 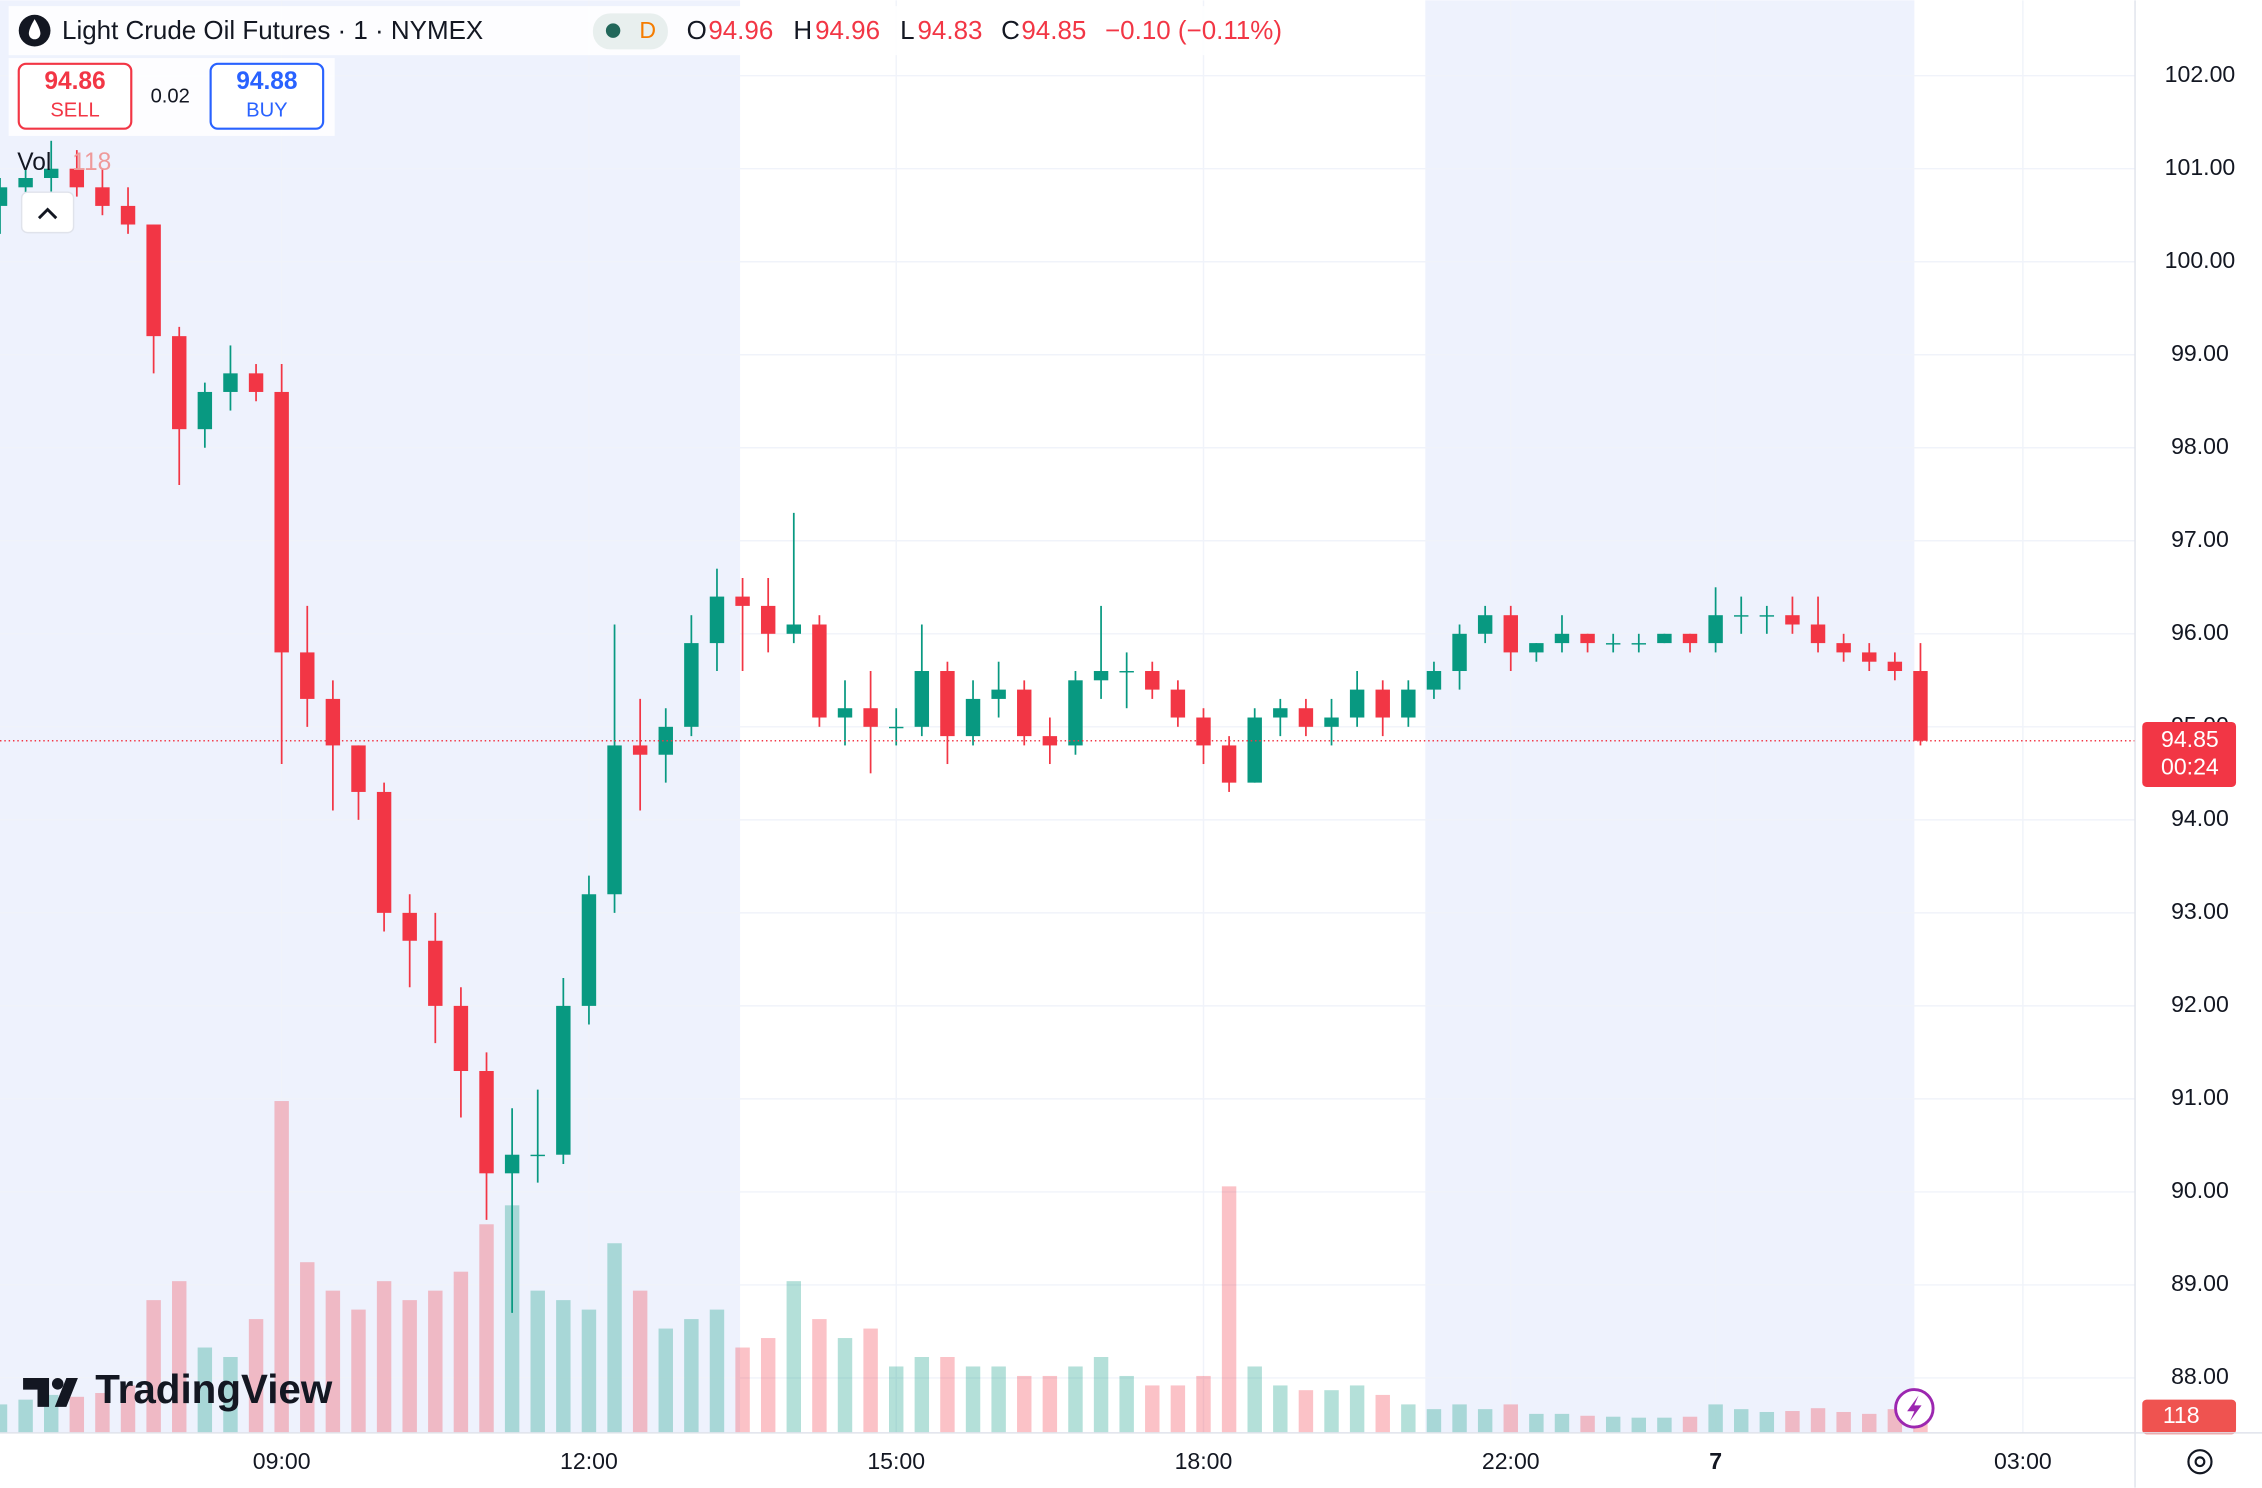 I want to click on last-price-label: 94.85, so click(x=2190, y=739).